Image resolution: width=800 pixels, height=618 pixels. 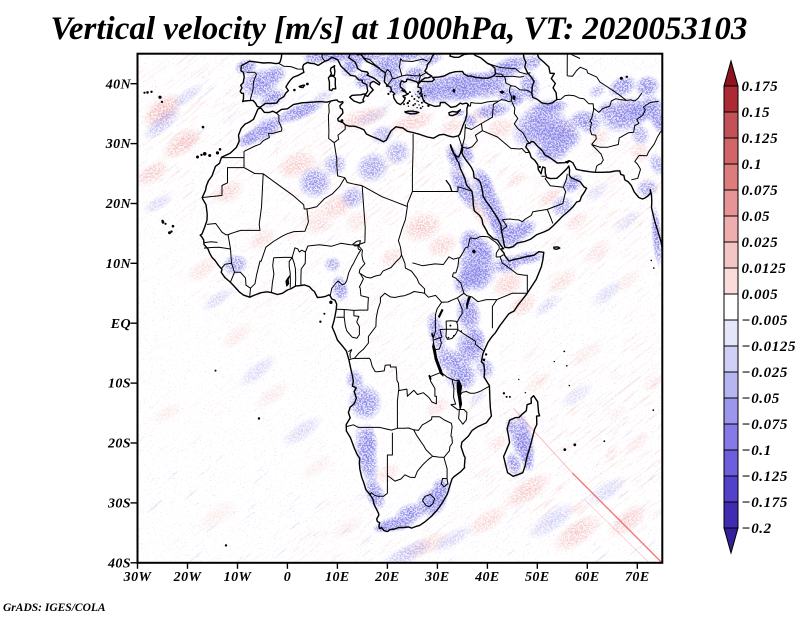 I want to click on svg-text: 0.075, so click(x=760, y=191).